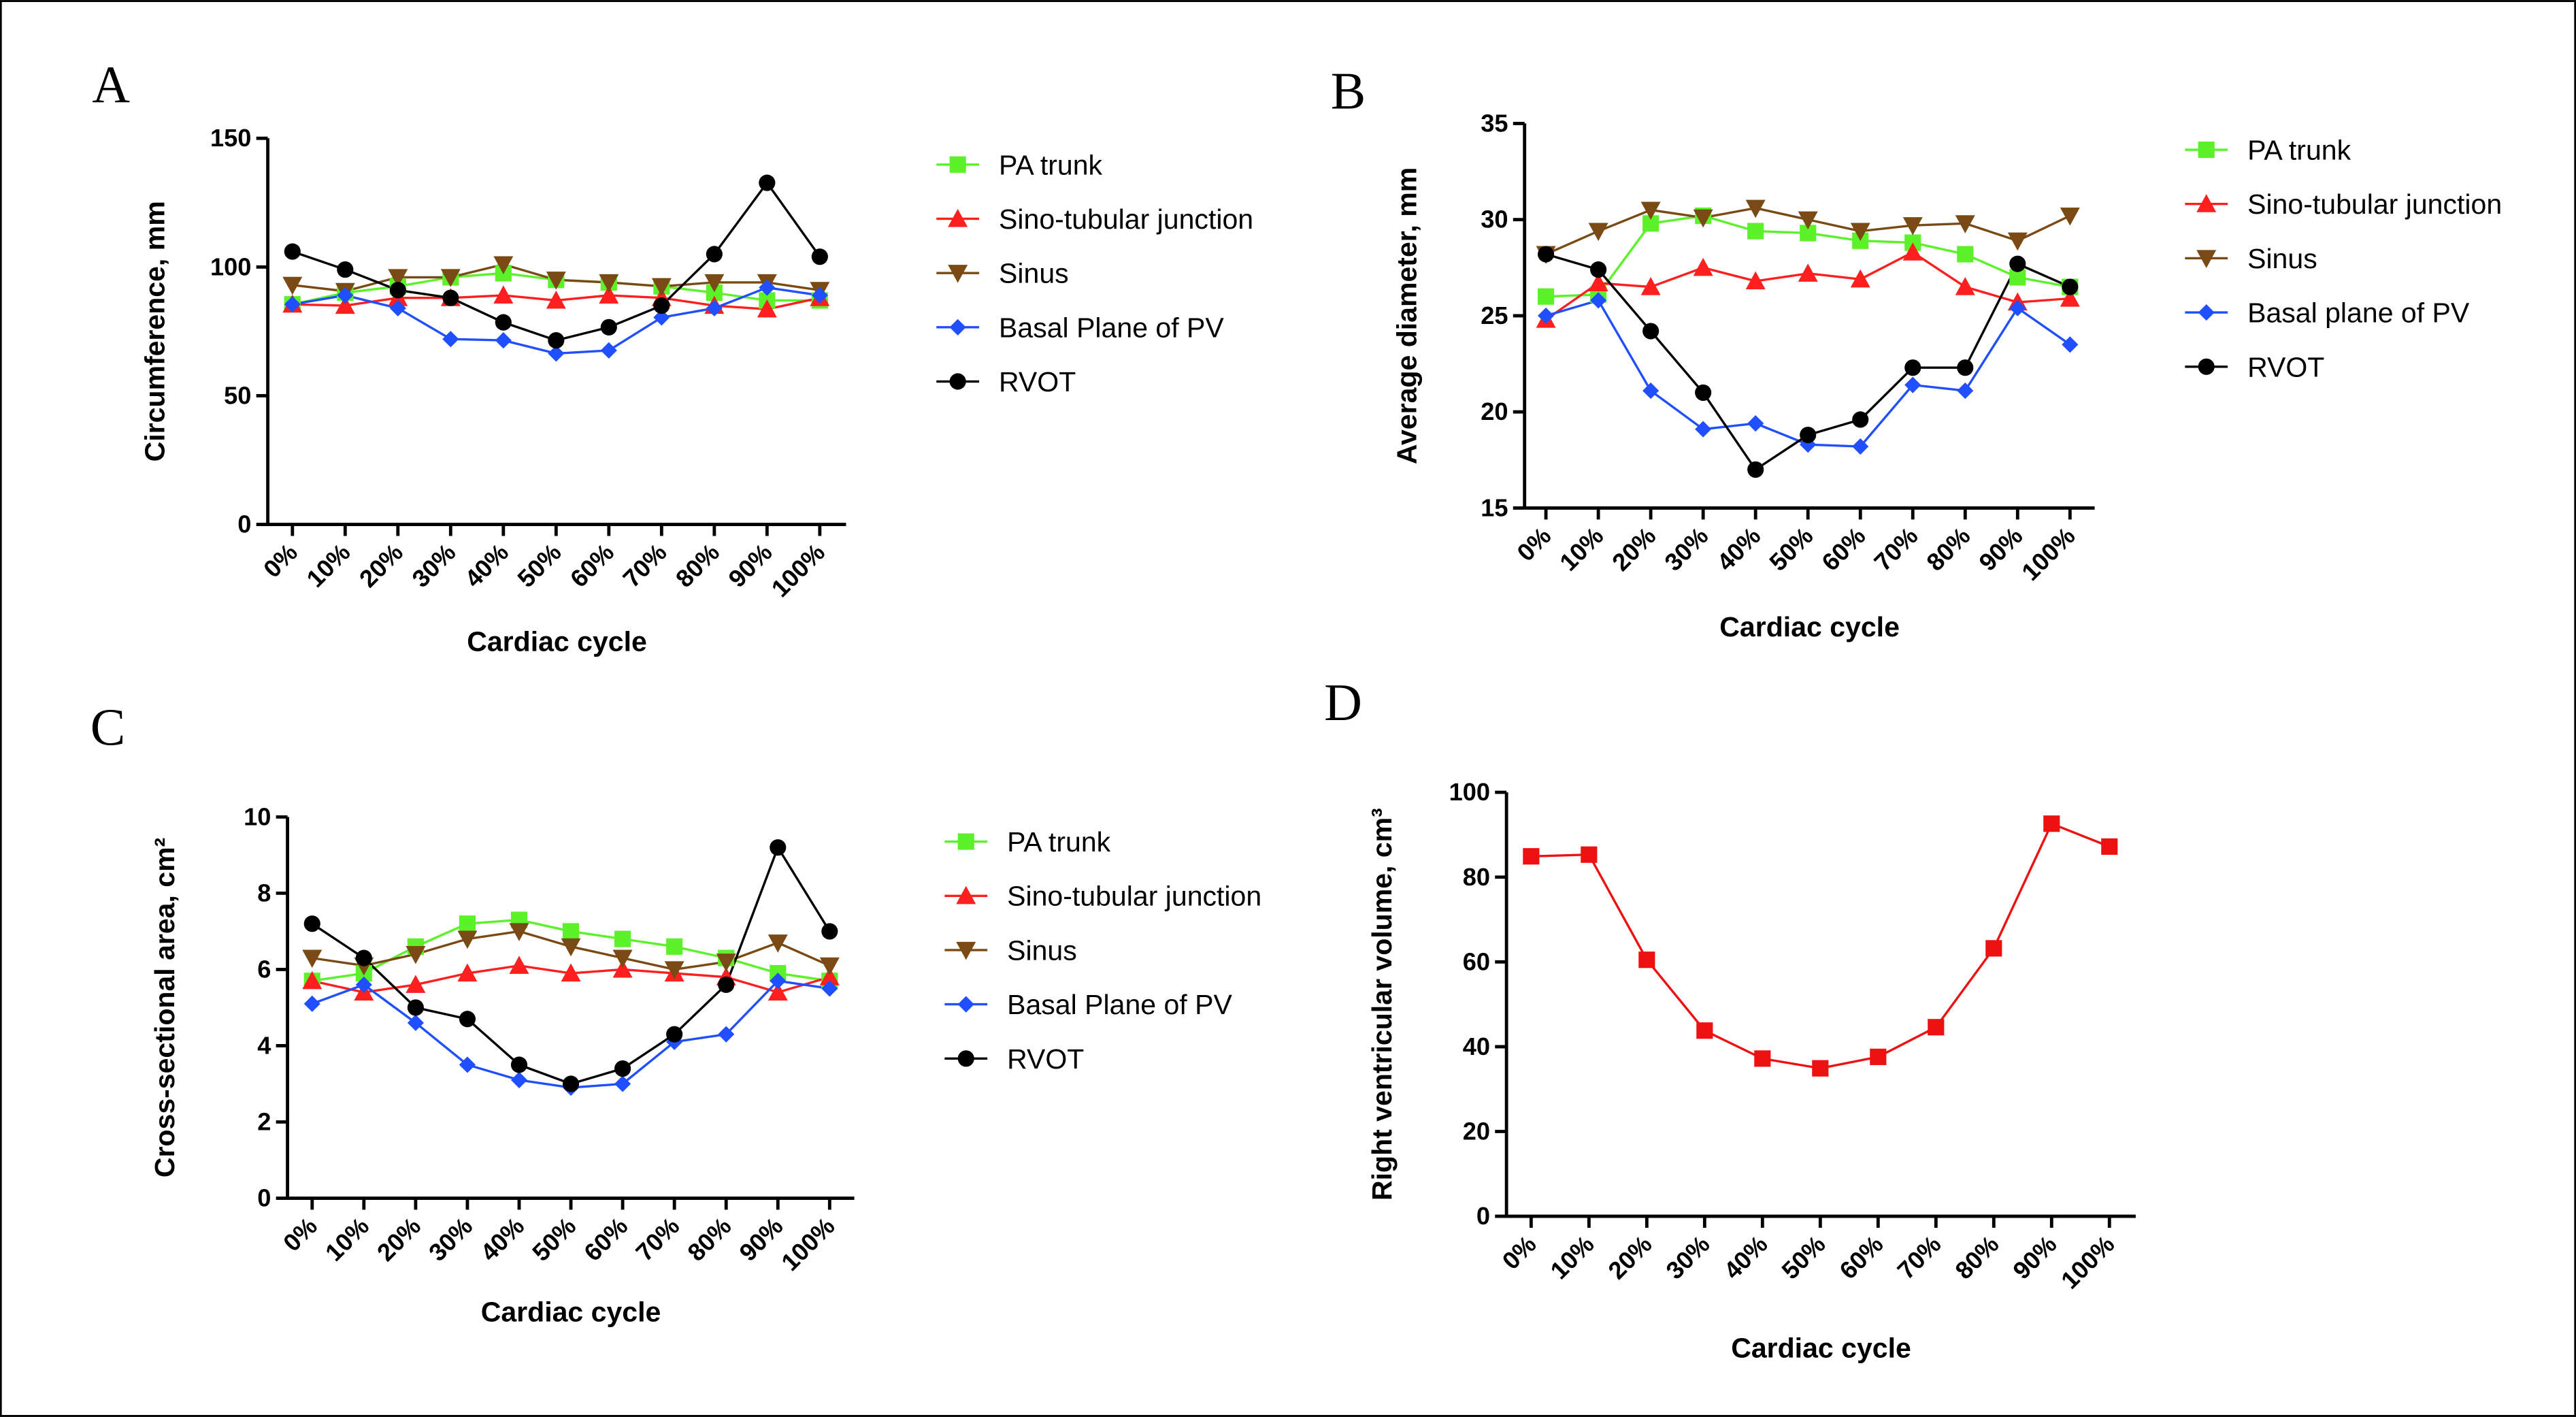 The width and height of the screenshot is (2576, 1417). Describe the element at coordinates (2299, 150) in the screenshot. I see `legend-label: PA trunk` at that location.